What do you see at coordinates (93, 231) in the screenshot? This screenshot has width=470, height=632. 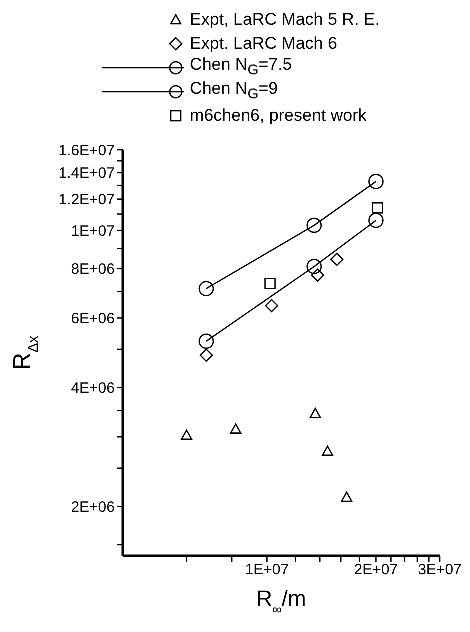 I see `y-tick-label: 1E+07` at bounding box center [93, 231].